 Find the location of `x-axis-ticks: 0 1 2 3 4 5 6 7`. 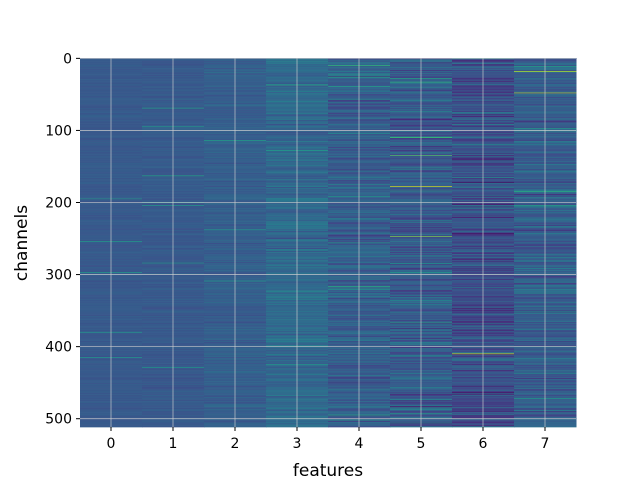

x-axis-ticks: 0 1 2 3 4 5 6 7 is located at coordinates (328, 439).